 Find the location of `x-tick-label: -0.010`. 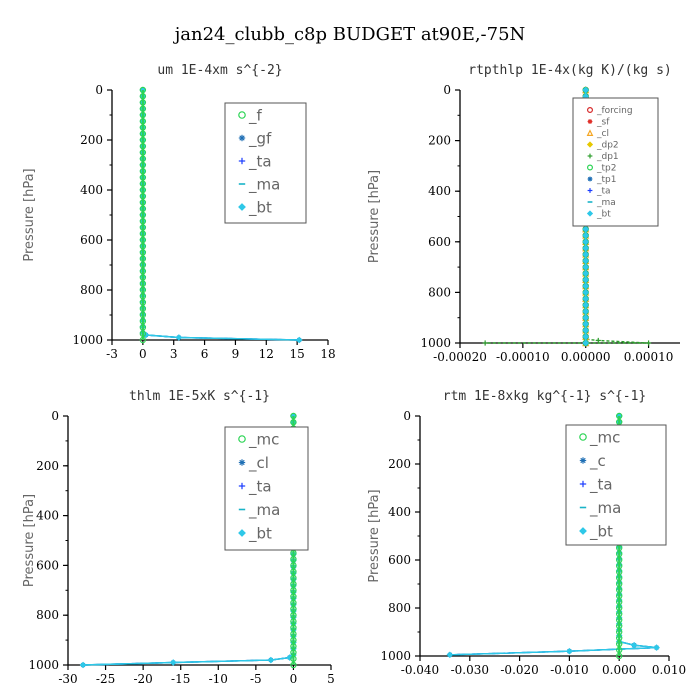

x-tick-label: -0.010 is located at coordinates (569, 670).